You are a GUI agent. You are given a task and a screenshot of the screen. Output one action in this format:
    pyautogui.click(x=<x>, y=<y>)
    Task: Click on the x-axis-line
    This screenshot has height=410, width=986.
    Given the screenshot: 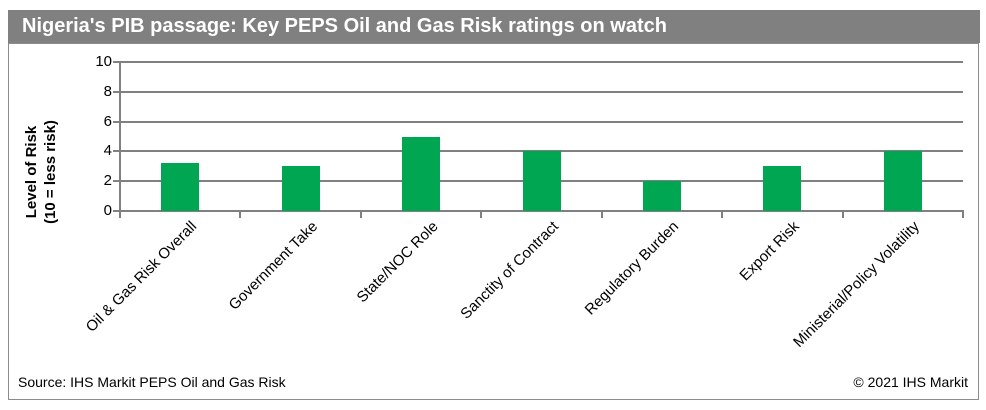 What is the action you would take?
    pyautogui.click(x=541, y=211)
    